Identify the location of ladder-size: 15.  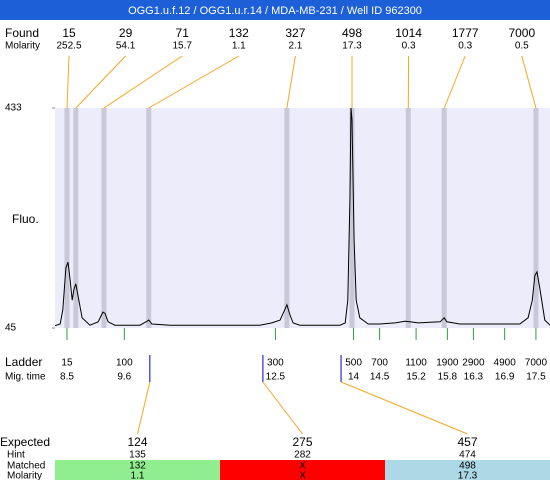
(67, 363).